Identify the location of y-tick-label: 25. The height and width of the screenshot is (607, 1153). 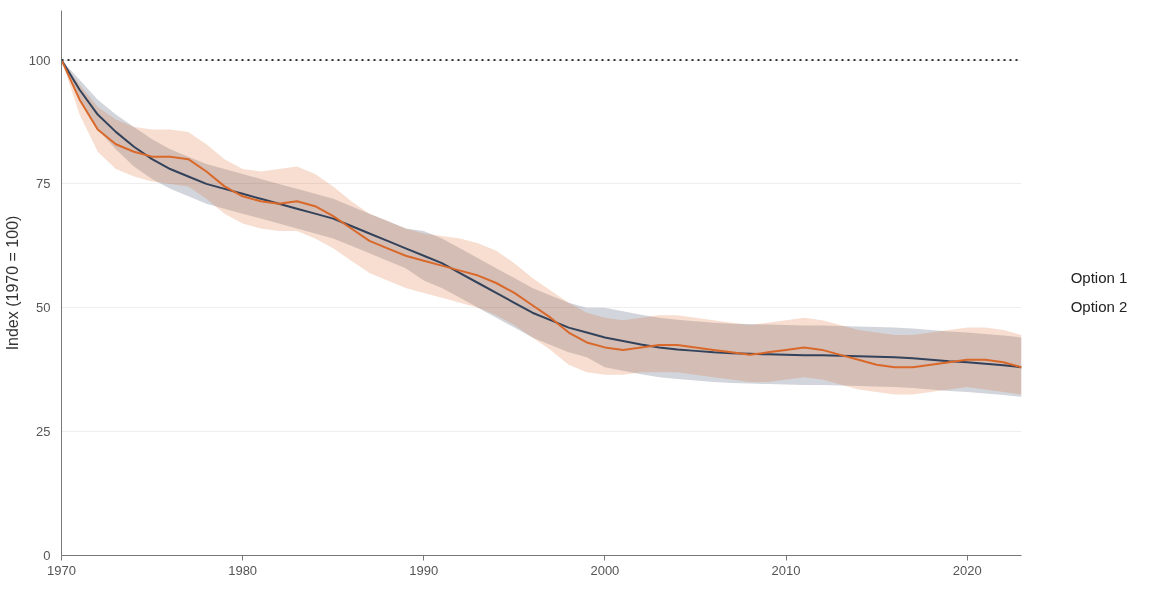
(43, 432).